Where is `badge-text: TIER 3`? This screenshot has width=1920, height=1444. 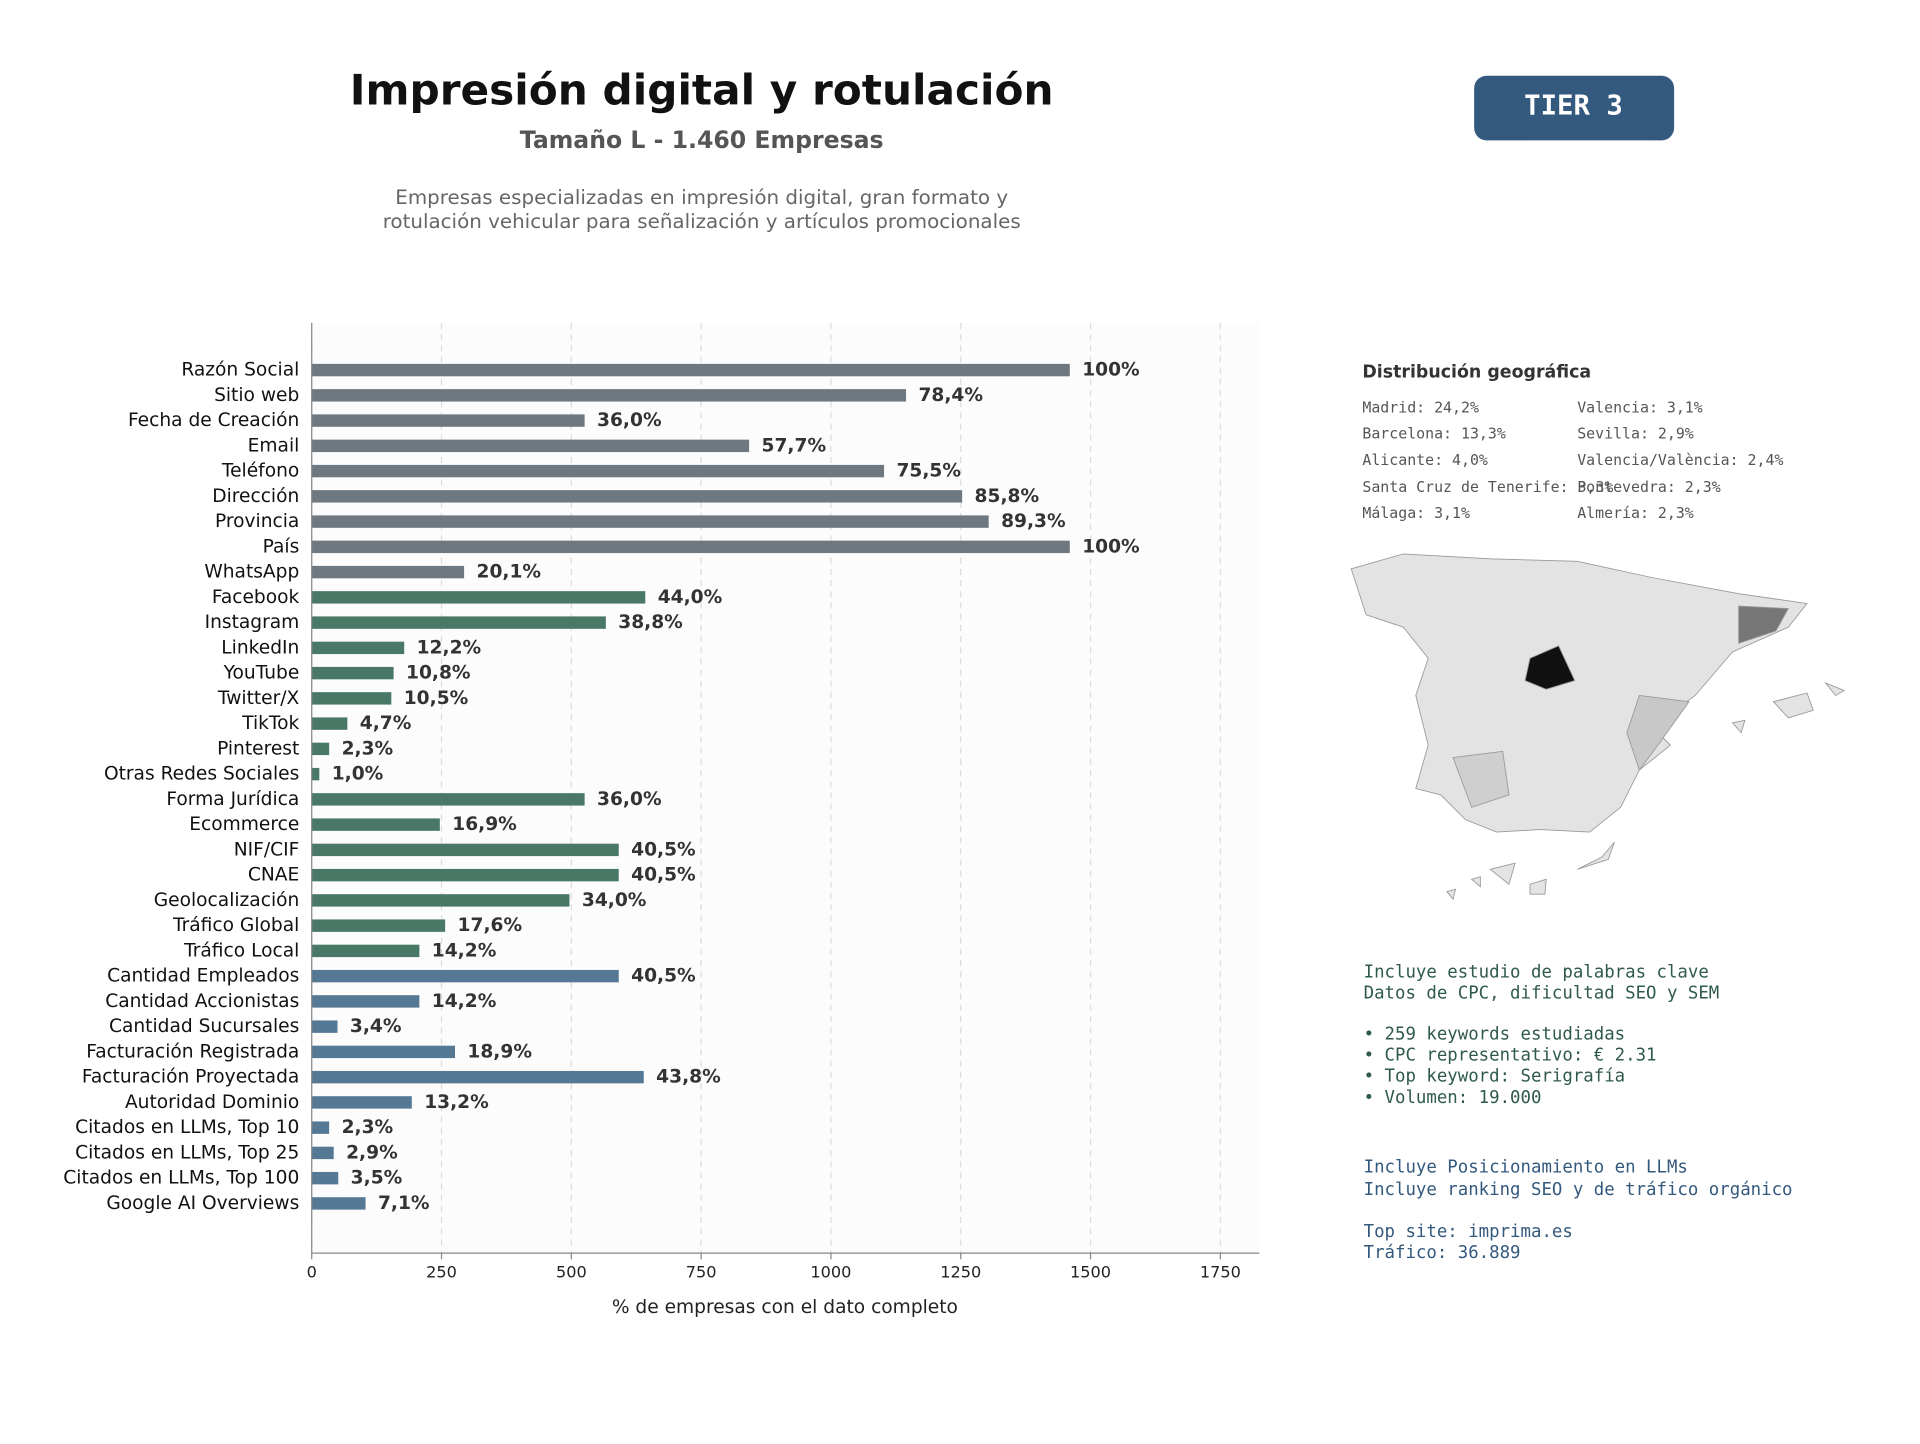
badge-text: TIER 3 is located at coordinates (1573, 105).